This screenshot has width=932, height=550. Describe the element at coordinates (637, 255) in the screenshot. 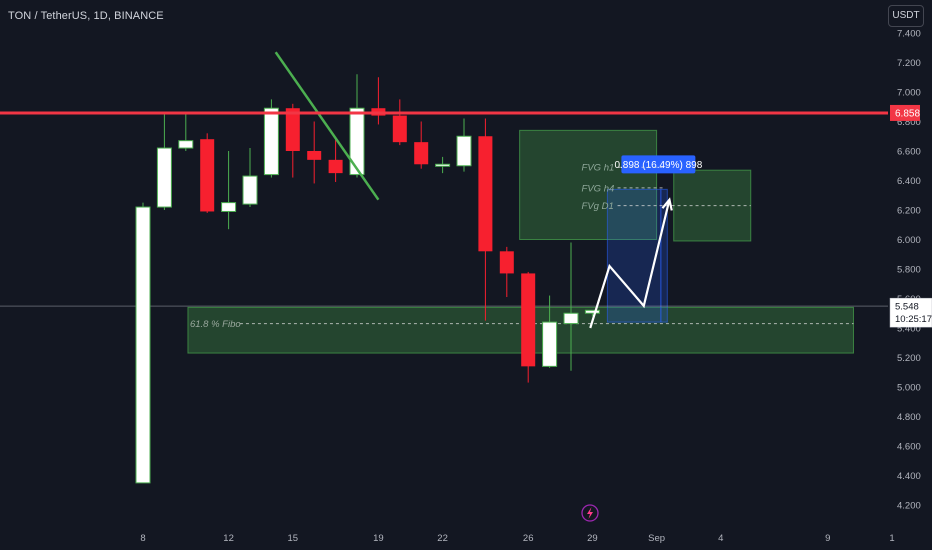

I see `projection-box` at that location.